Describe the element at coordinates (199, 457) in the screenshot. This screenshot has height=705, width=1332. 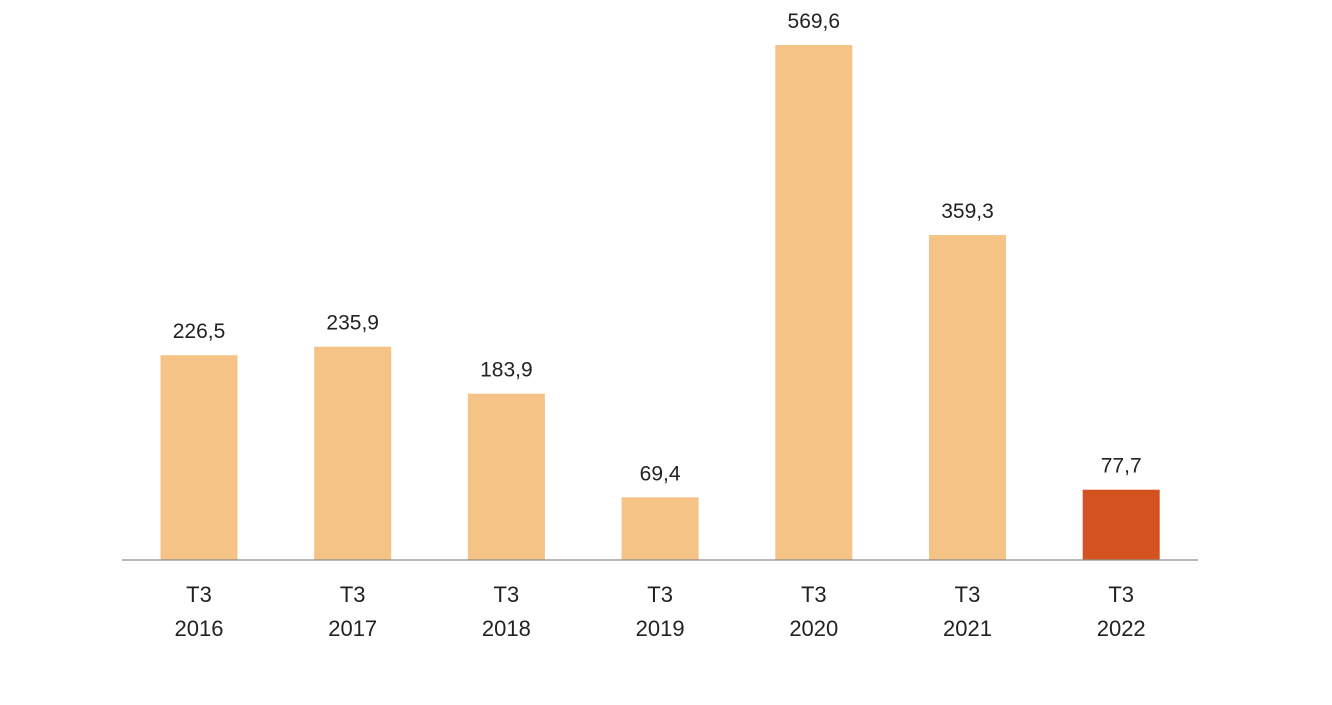
I see `bar-T3-2016` at that location.